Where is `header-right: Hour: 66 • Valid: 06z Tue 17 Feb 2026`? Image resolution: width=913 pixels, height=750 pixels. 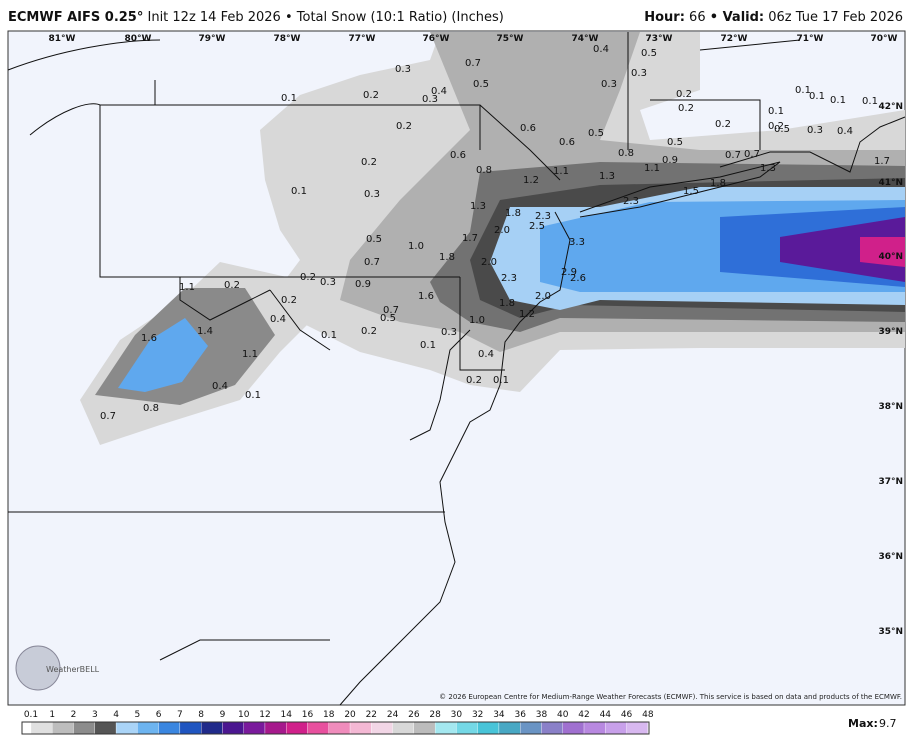
header-right: Hour: 66 • Valid: 06z Tue 17 Feb 2026 is located at coordinates (773, 17).